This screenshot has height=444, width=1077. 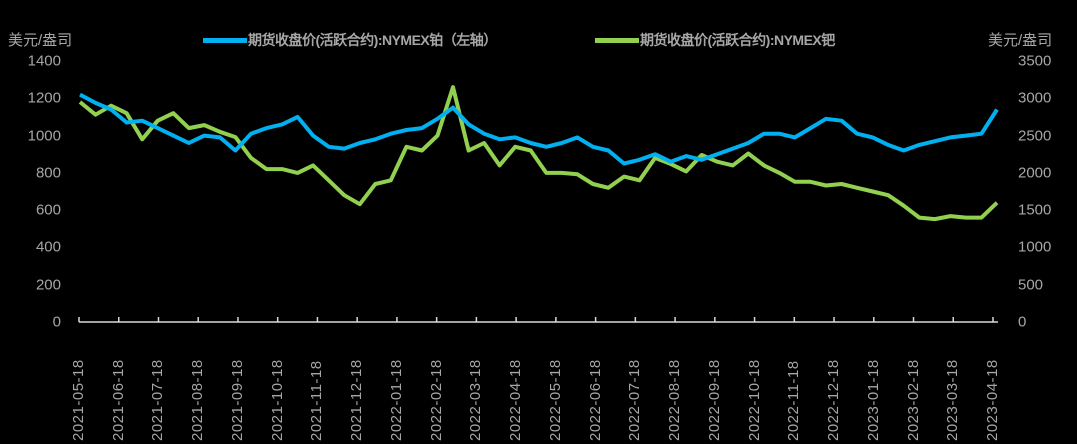 I want to click on left-axis-tick: 400, so click(x=48, y=247).